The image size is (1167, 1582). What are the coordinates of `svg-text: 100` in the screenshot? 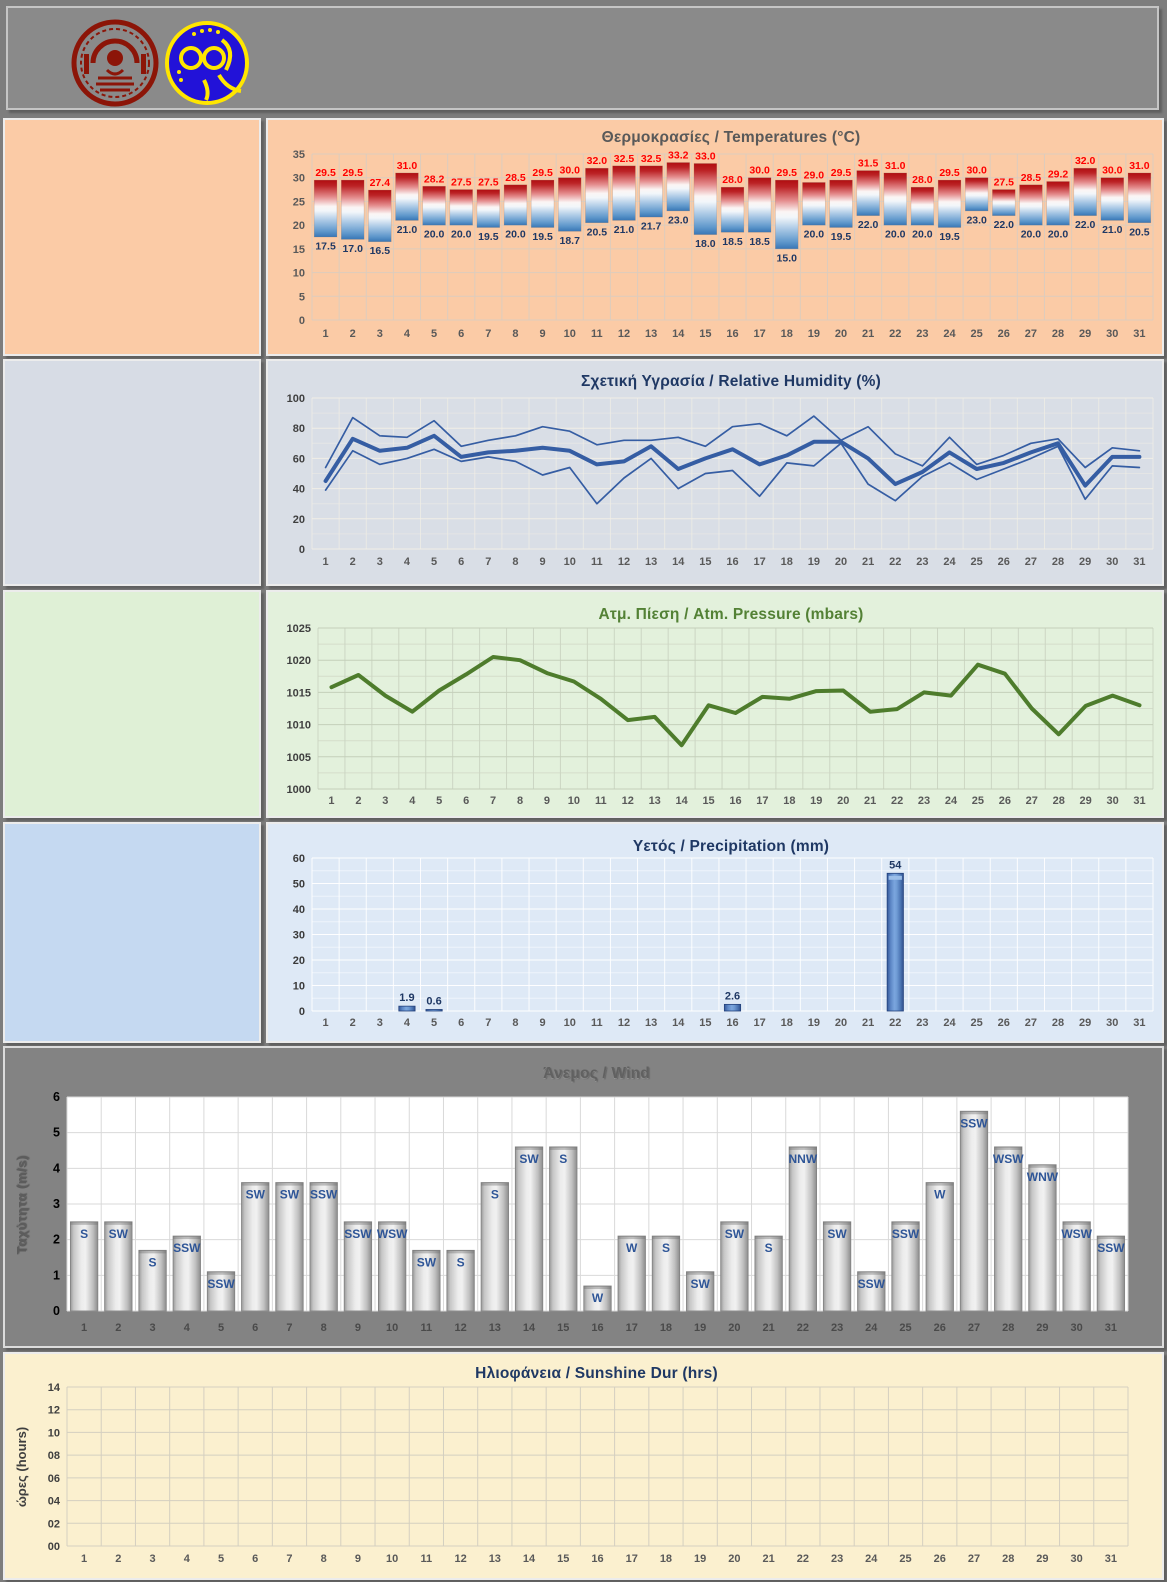 It's located at (296, 399).